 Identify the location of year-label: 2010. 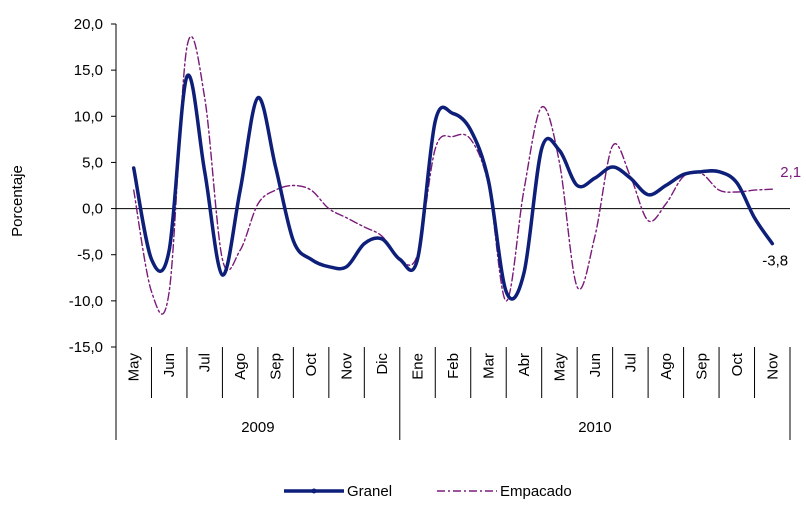
(594, 427).